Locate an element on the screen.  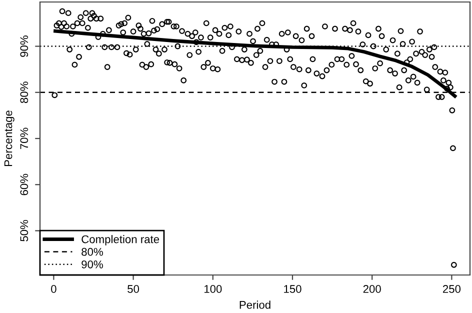
y-tick-label: 80% is located at coordinates (24, 93).